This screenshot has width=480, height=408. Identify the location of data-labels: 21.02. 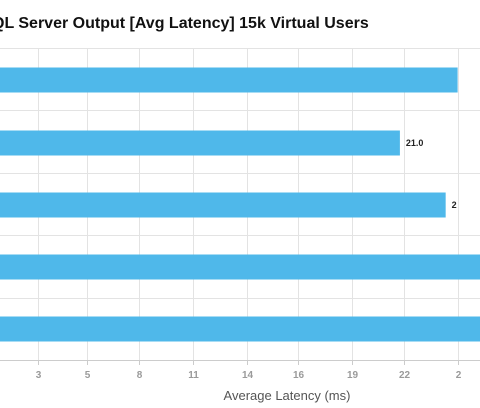
(431, 174).